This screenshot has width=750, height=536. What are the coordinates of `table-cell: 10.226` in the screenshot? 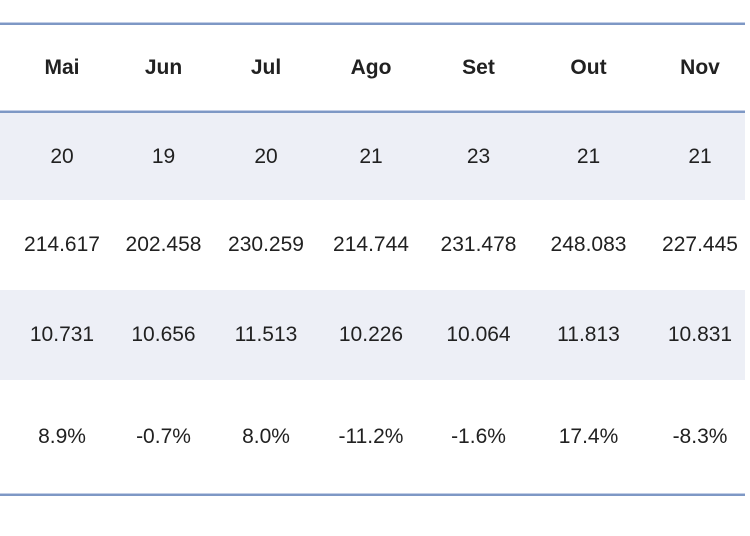 It's located at (371, 334).